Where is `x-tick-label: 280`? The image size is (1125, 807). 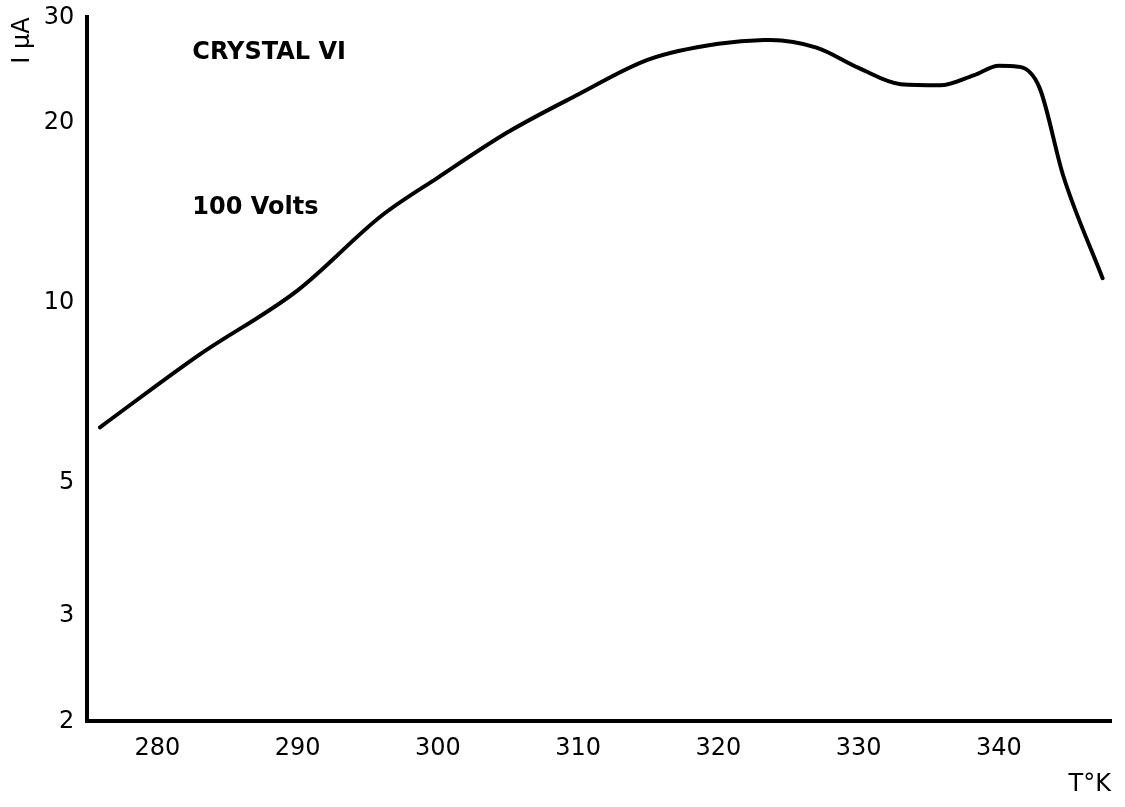
x-tick-label: 280 is located at coordinates (157, 747).